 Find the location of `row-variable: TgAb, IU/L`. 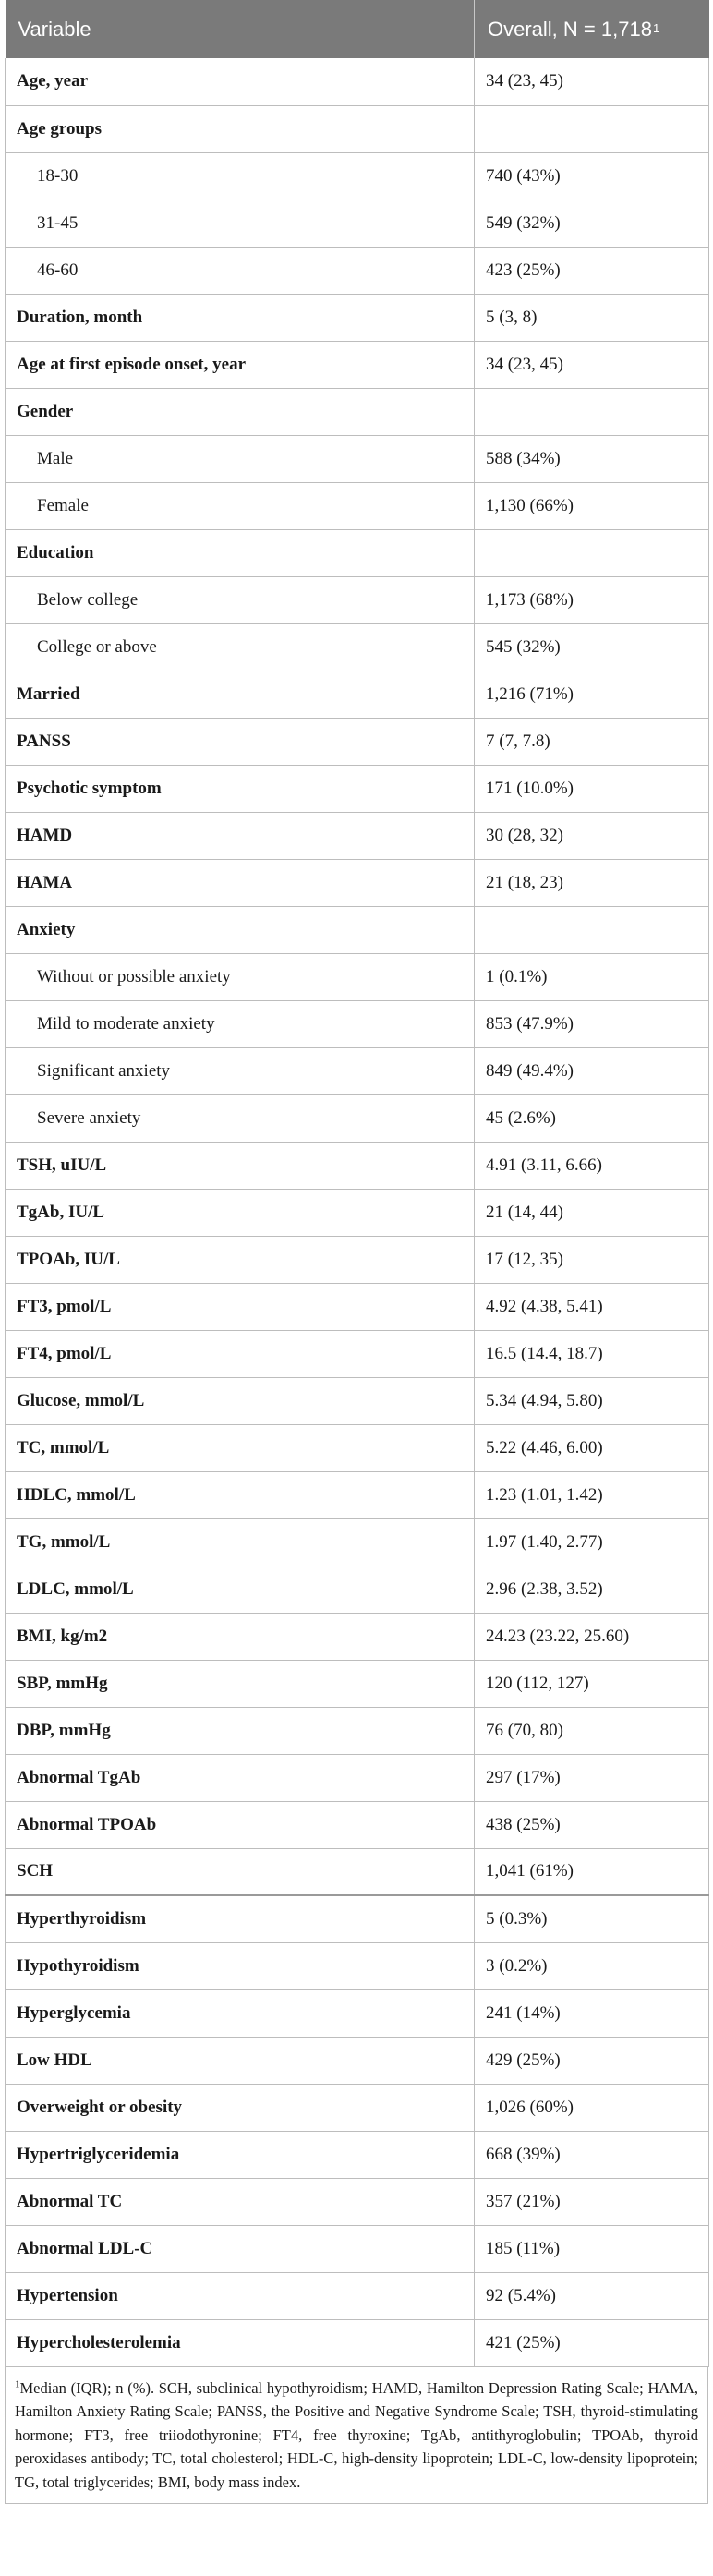

row-variable: TgAb, IU/L is located at coordinates (240, 1213).